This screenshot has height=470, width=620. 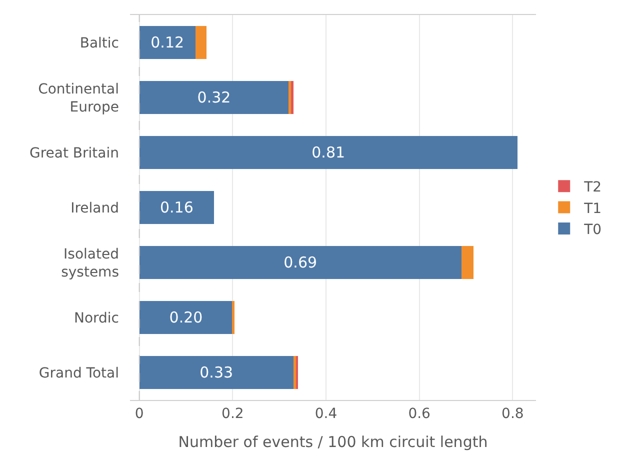 What do you see at coordinates (94, 208) in the screenshot?
I see `y-tick-label: Ireland` at bounding box center [94, 208].